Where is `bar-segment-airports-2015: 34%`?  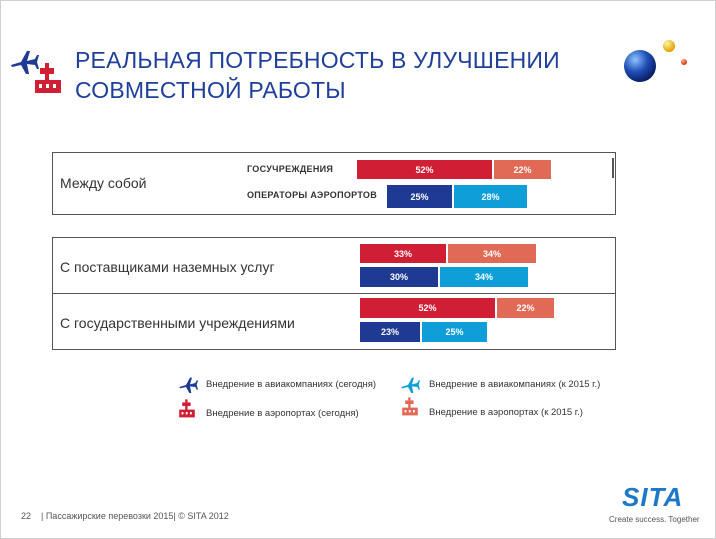
bar-segment-airports-2015: 34% is located at coordinates (492, 253).